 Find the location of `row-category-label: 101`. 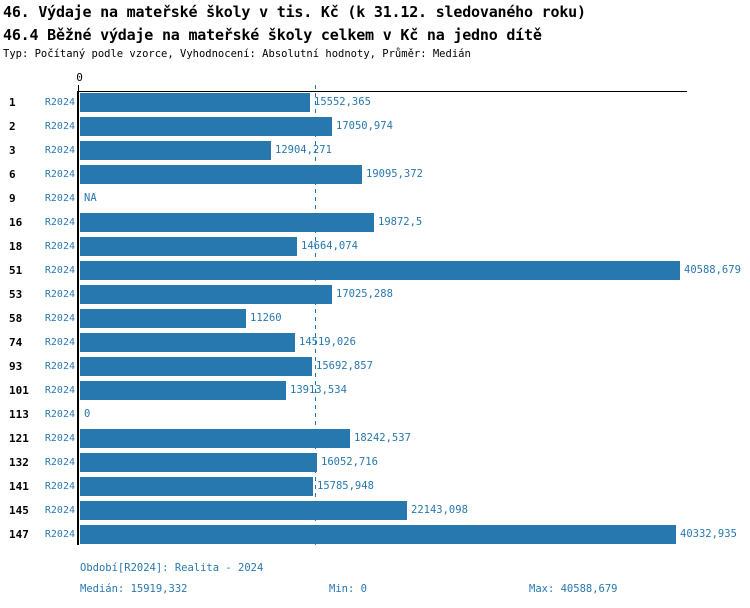

row-category-label: 101 is located at coordinates (19, 390).